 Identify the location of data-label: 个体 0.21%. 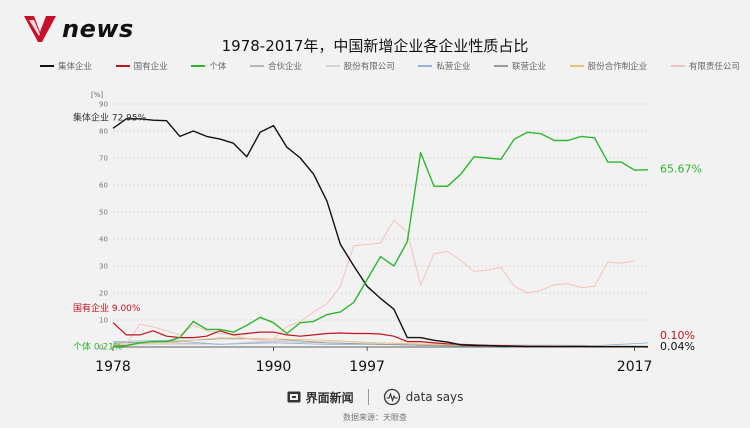
(98, 346).